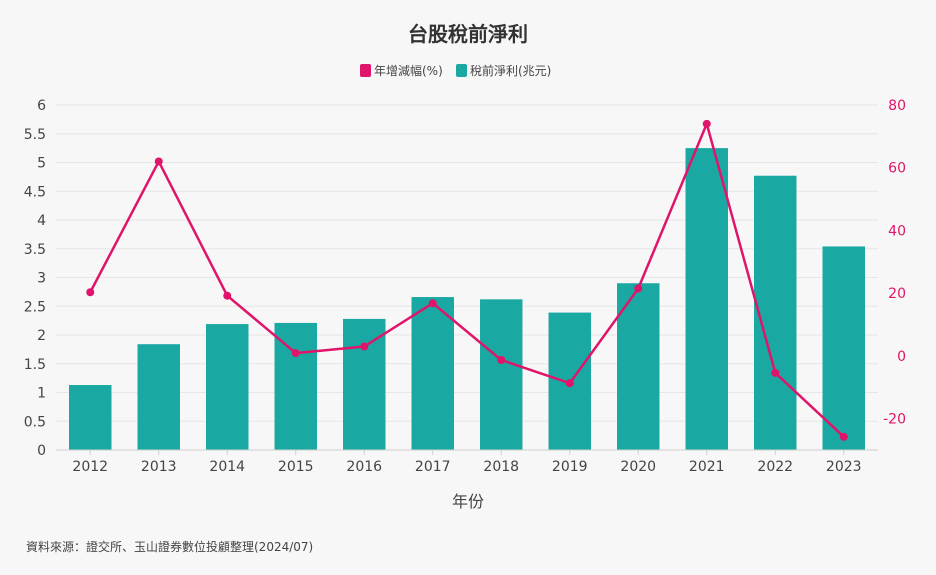 The image size is (936, 575). What do you see at coordinates (35, 250) in the screenshot?
I see `y-left-tick-label: 3.5` at bounding box center [35, 250].